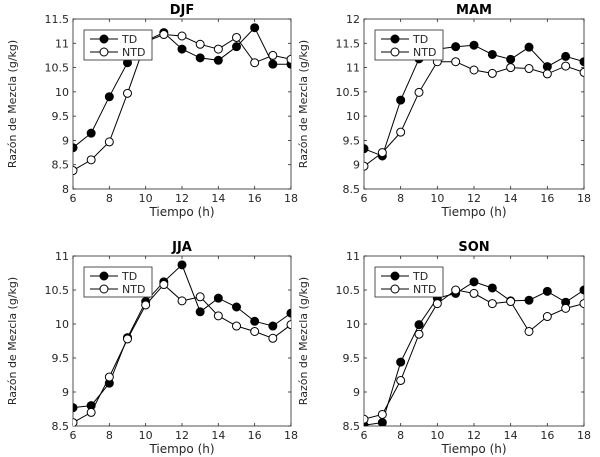  I want to click on x-tick-label: 10, so click(146, 435).